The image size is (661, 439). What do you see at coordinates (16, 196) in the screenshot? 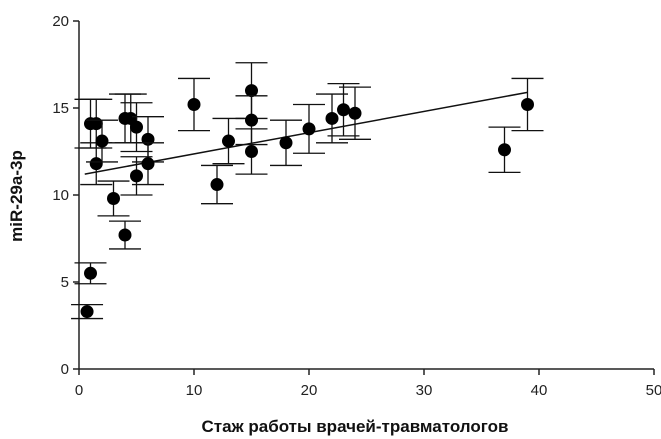
I see `y-axis-title: miR-29a-3p` at bounding box center [16, 196].